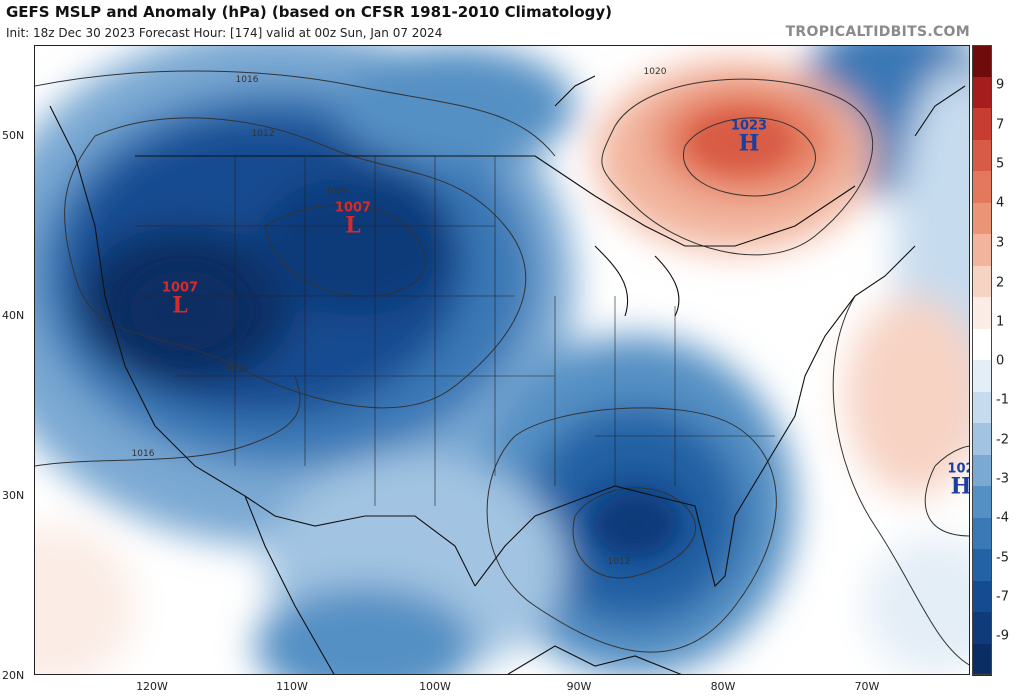 This screenshot has height=696, width=1024. What do you see at coordinates (1002, 597) in the screenshot?
I see `colorbar-label: -7` at bounding box center [1002, 597].